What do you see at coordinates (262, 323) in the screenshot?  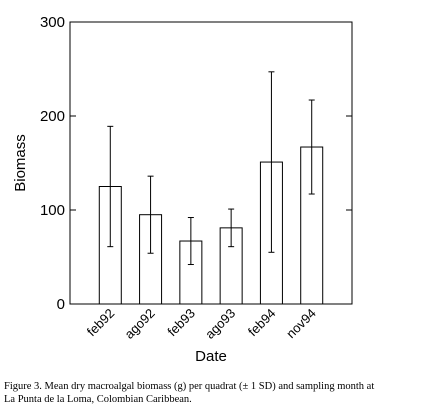 I see `x-tick-label: feb94` at bounding box center [262, 323].